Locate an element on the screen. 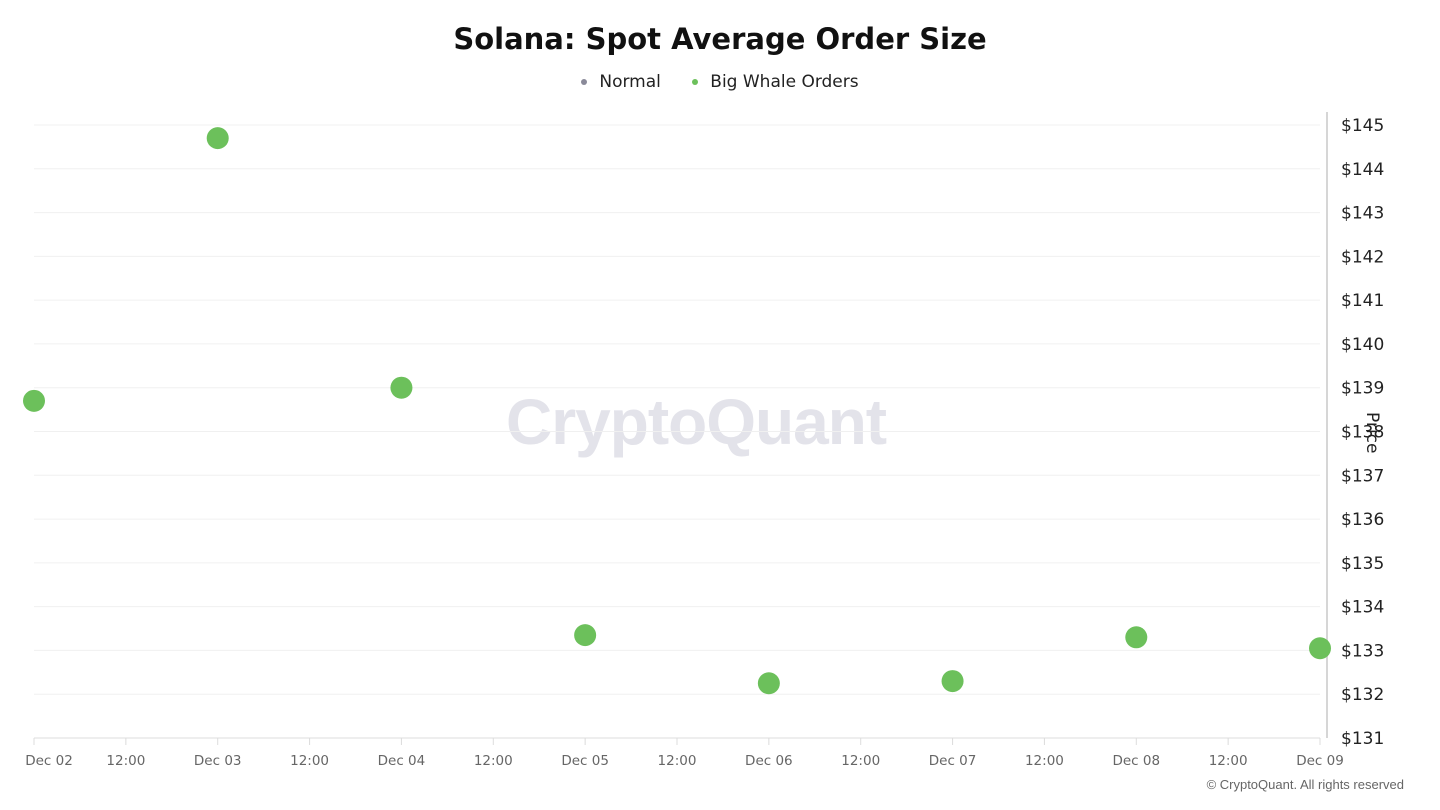  legend-label-whale: Big Whale Orders is located at coordinates (784, 82).